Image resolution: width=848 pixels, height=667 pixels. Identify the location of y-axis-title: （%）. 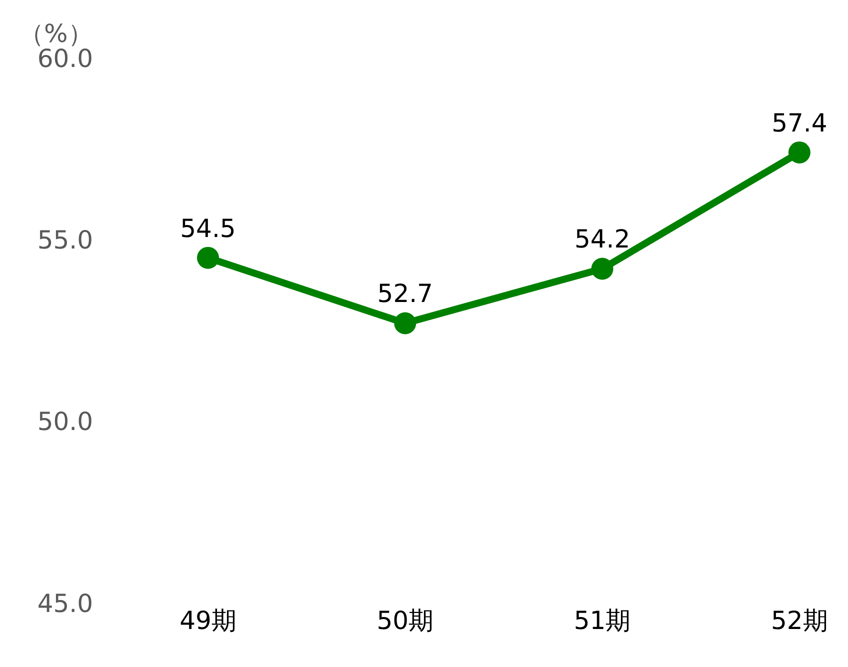
(56, 33).